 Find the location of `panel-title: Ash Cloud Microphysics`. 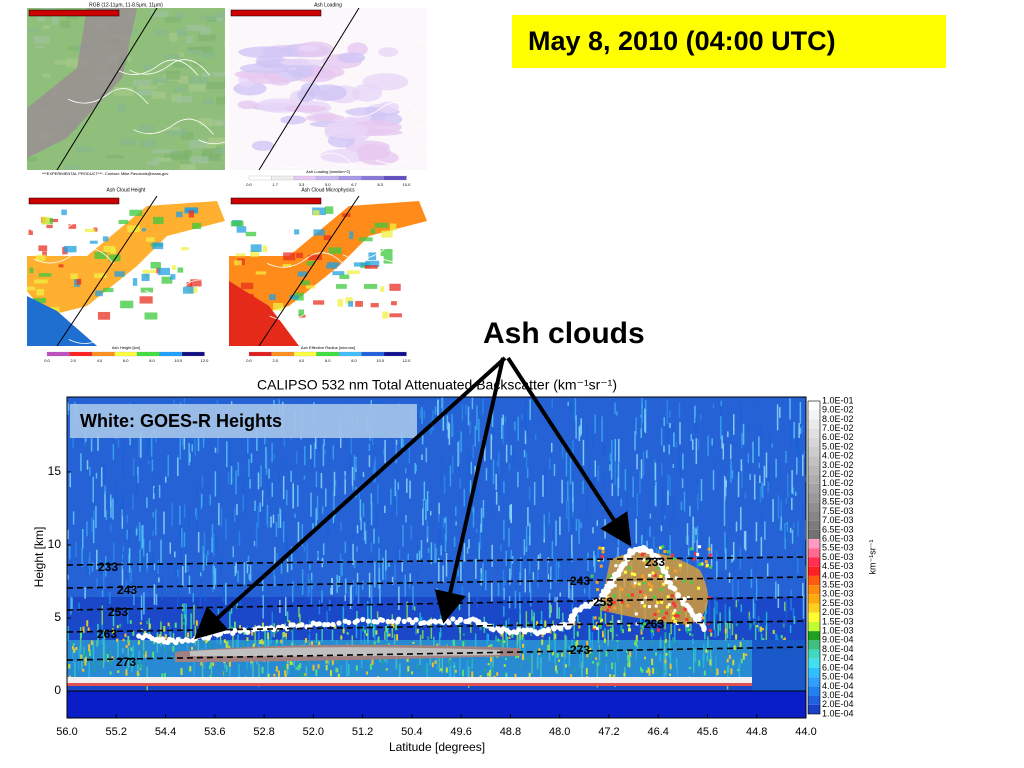

panel-title: Ash Cloud Microphysics is located at coordinates (328, 190).